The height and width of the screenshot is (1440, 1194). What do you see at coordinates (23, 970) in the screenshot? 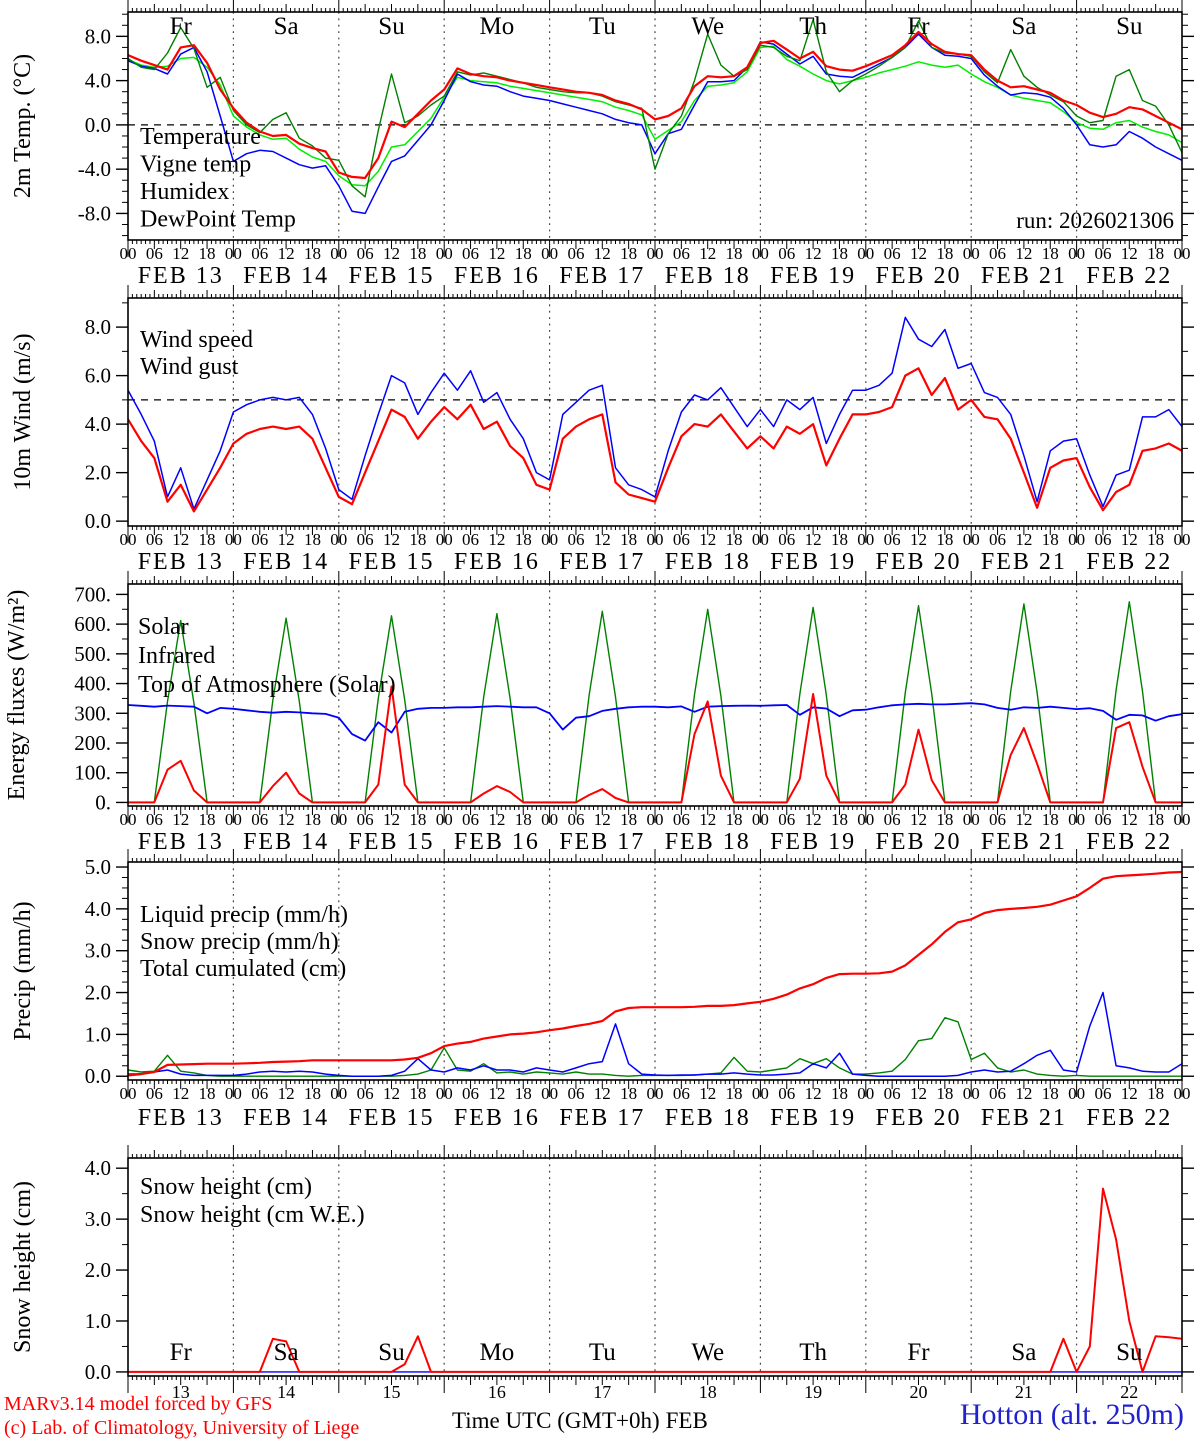
I see `y-axis-title: Precip (mm/h)` at bounding box center [23, 970].